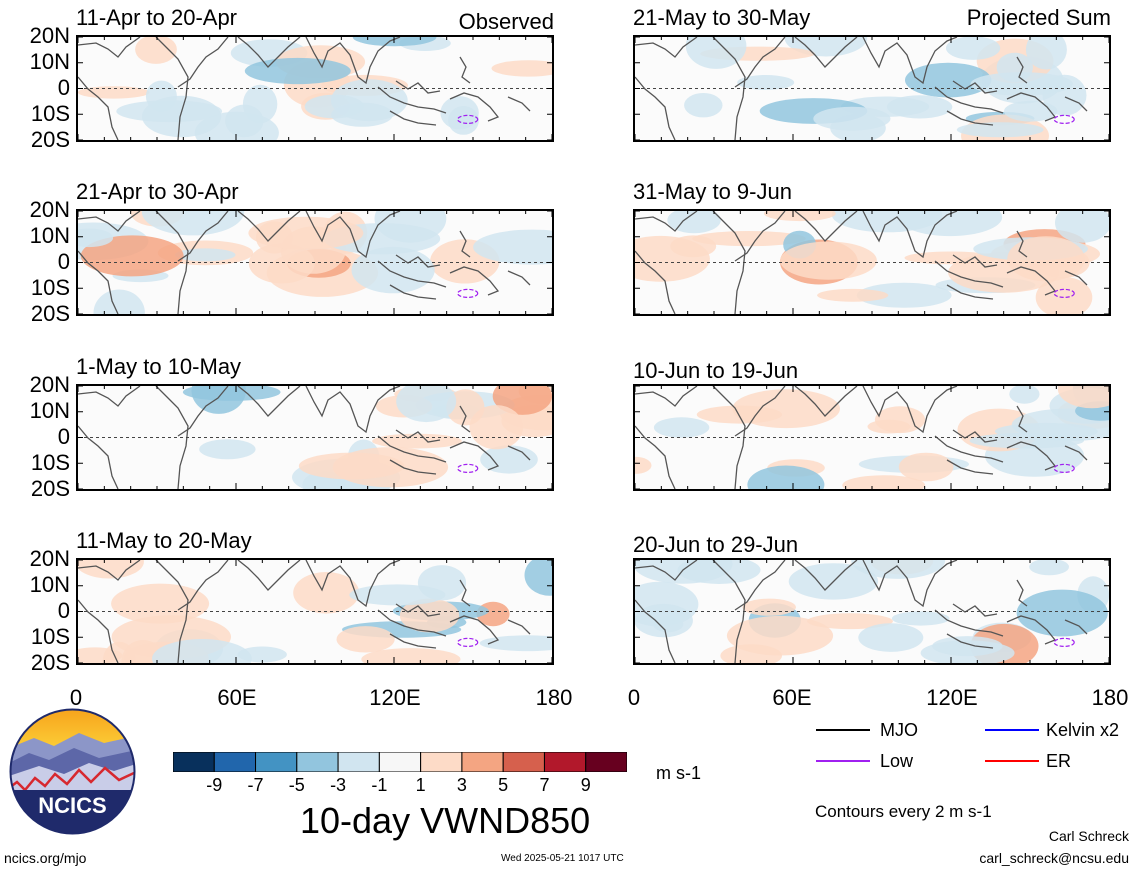  I want to click on x-tick-label: 60E, so click(237, 697).